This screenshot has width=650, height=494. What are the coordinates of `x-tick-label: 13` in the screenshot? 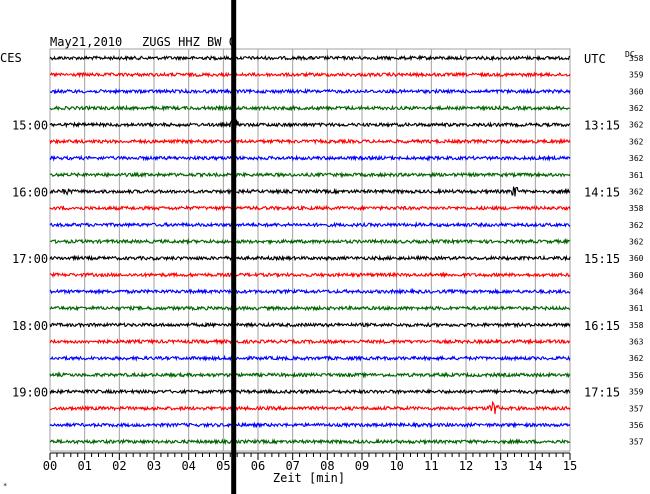 It's located at (500, 466).